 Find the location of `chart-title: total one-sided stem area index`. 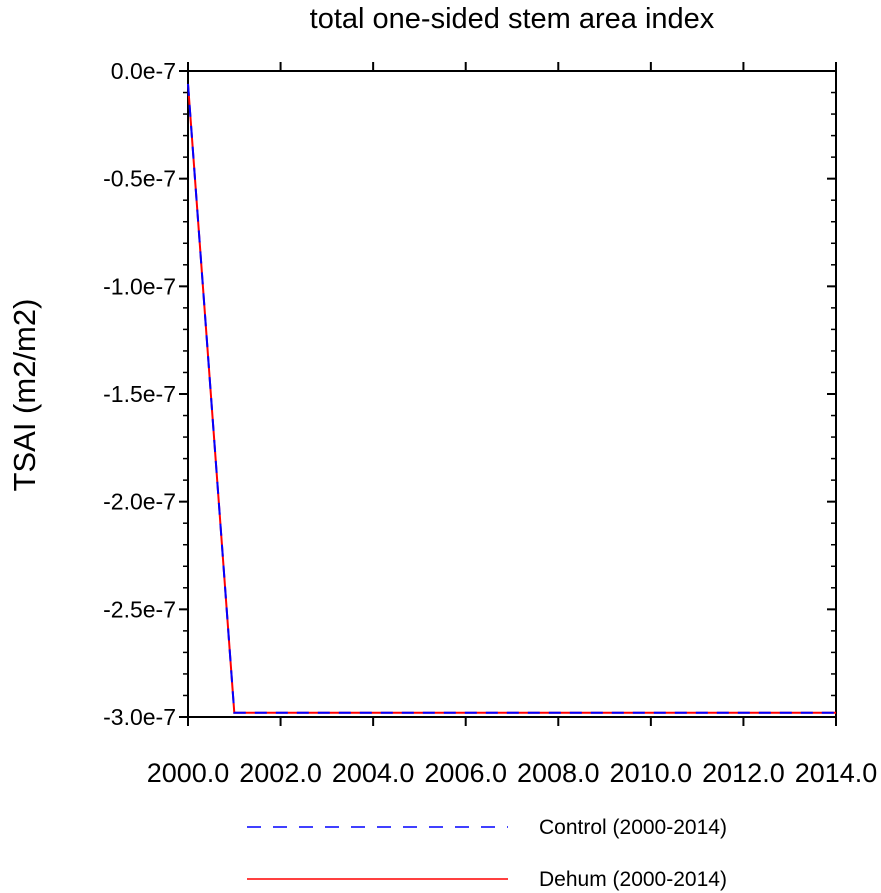

chart-title: total one-sided stem area index is located at coordinates (512, 19).